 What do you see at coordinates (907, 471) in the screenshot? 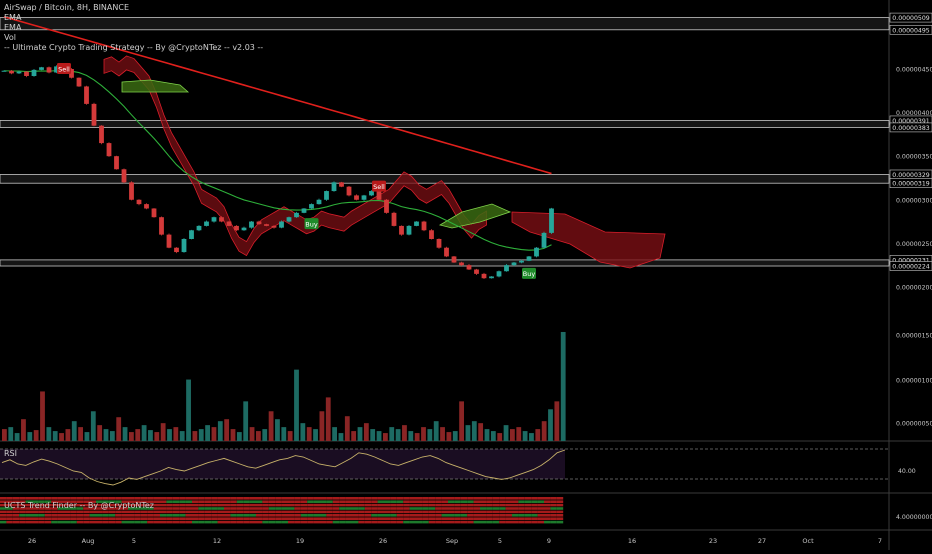
I see `rsi-axis-tick: 40.00` at bounding box center [907, 471].